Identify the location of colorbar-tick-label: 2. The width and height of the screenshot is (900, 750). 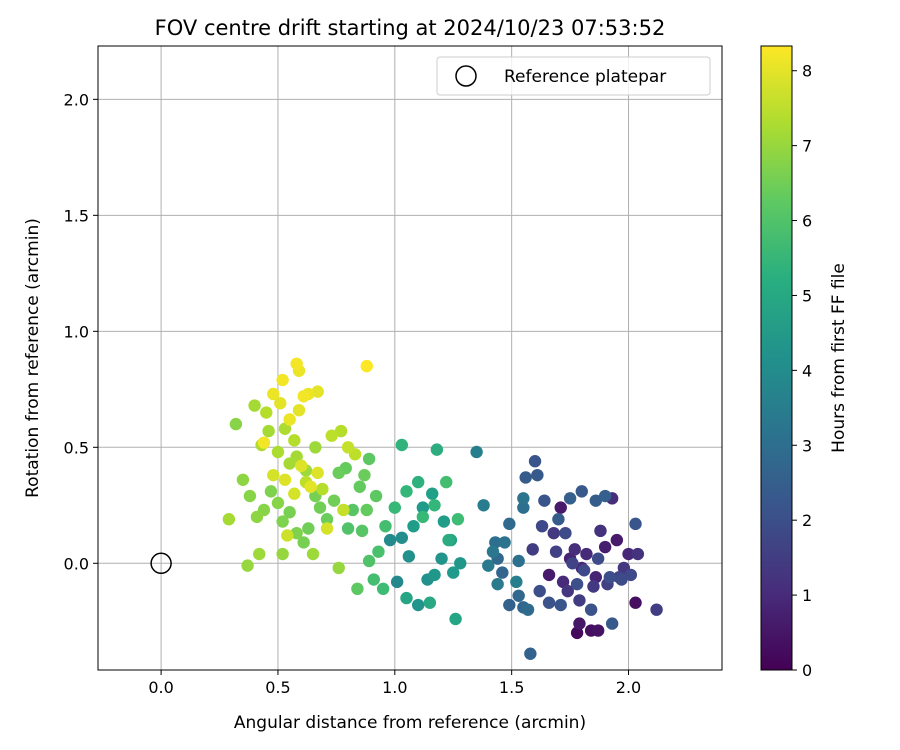
(807, 520).